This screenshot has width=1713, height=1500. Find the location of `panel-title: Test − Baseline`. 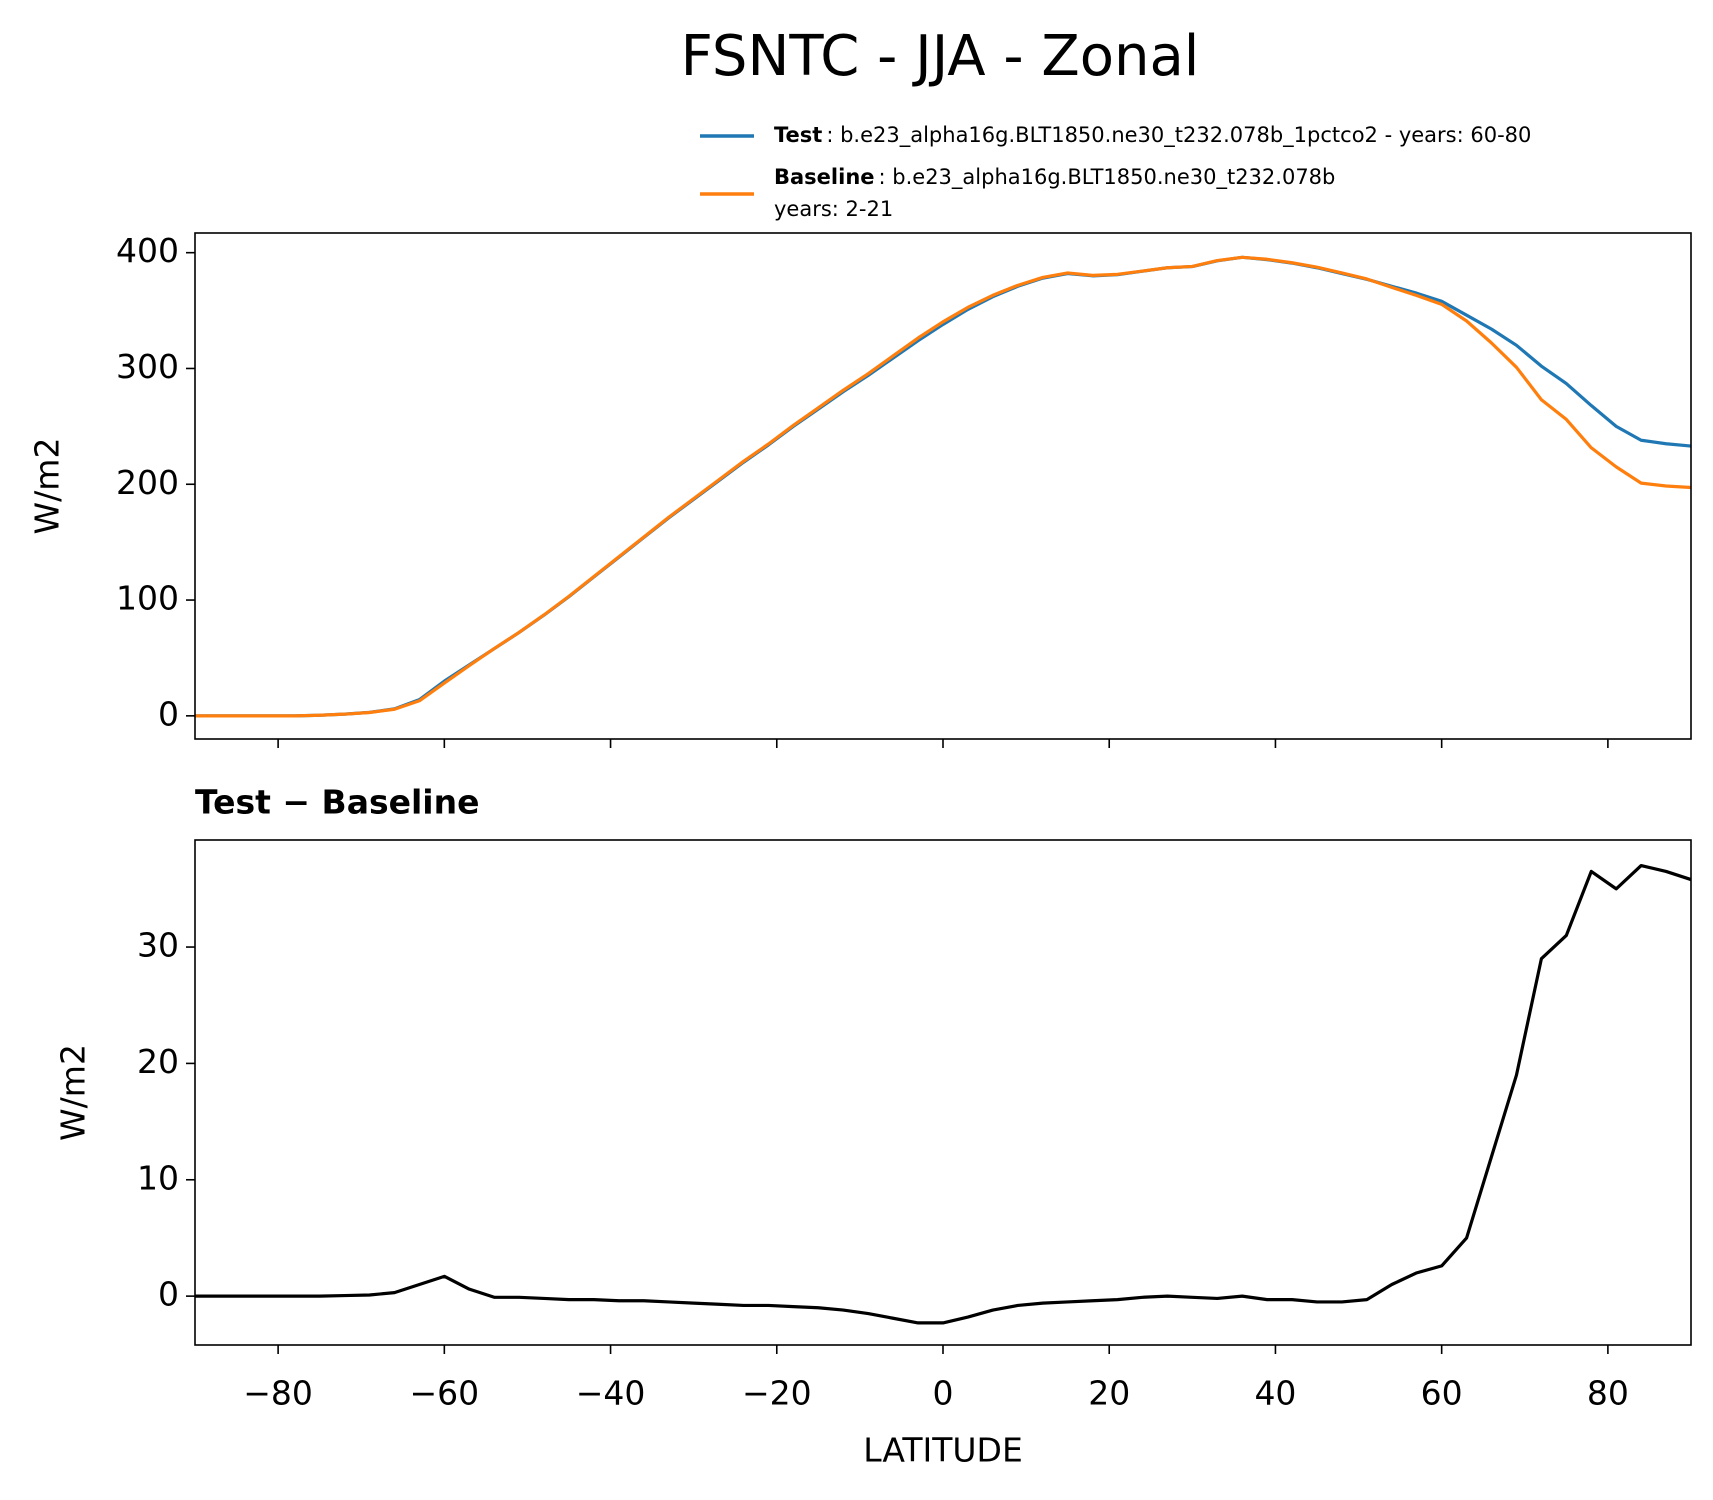

panel-title: Test − Baseline is located at coordinates (337, 802).